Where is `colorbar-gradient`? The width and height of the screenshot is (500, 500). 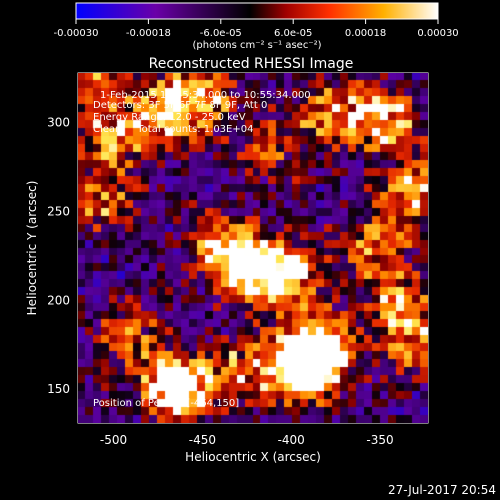 colorbar-gradient is located at coordinates (257, 11).